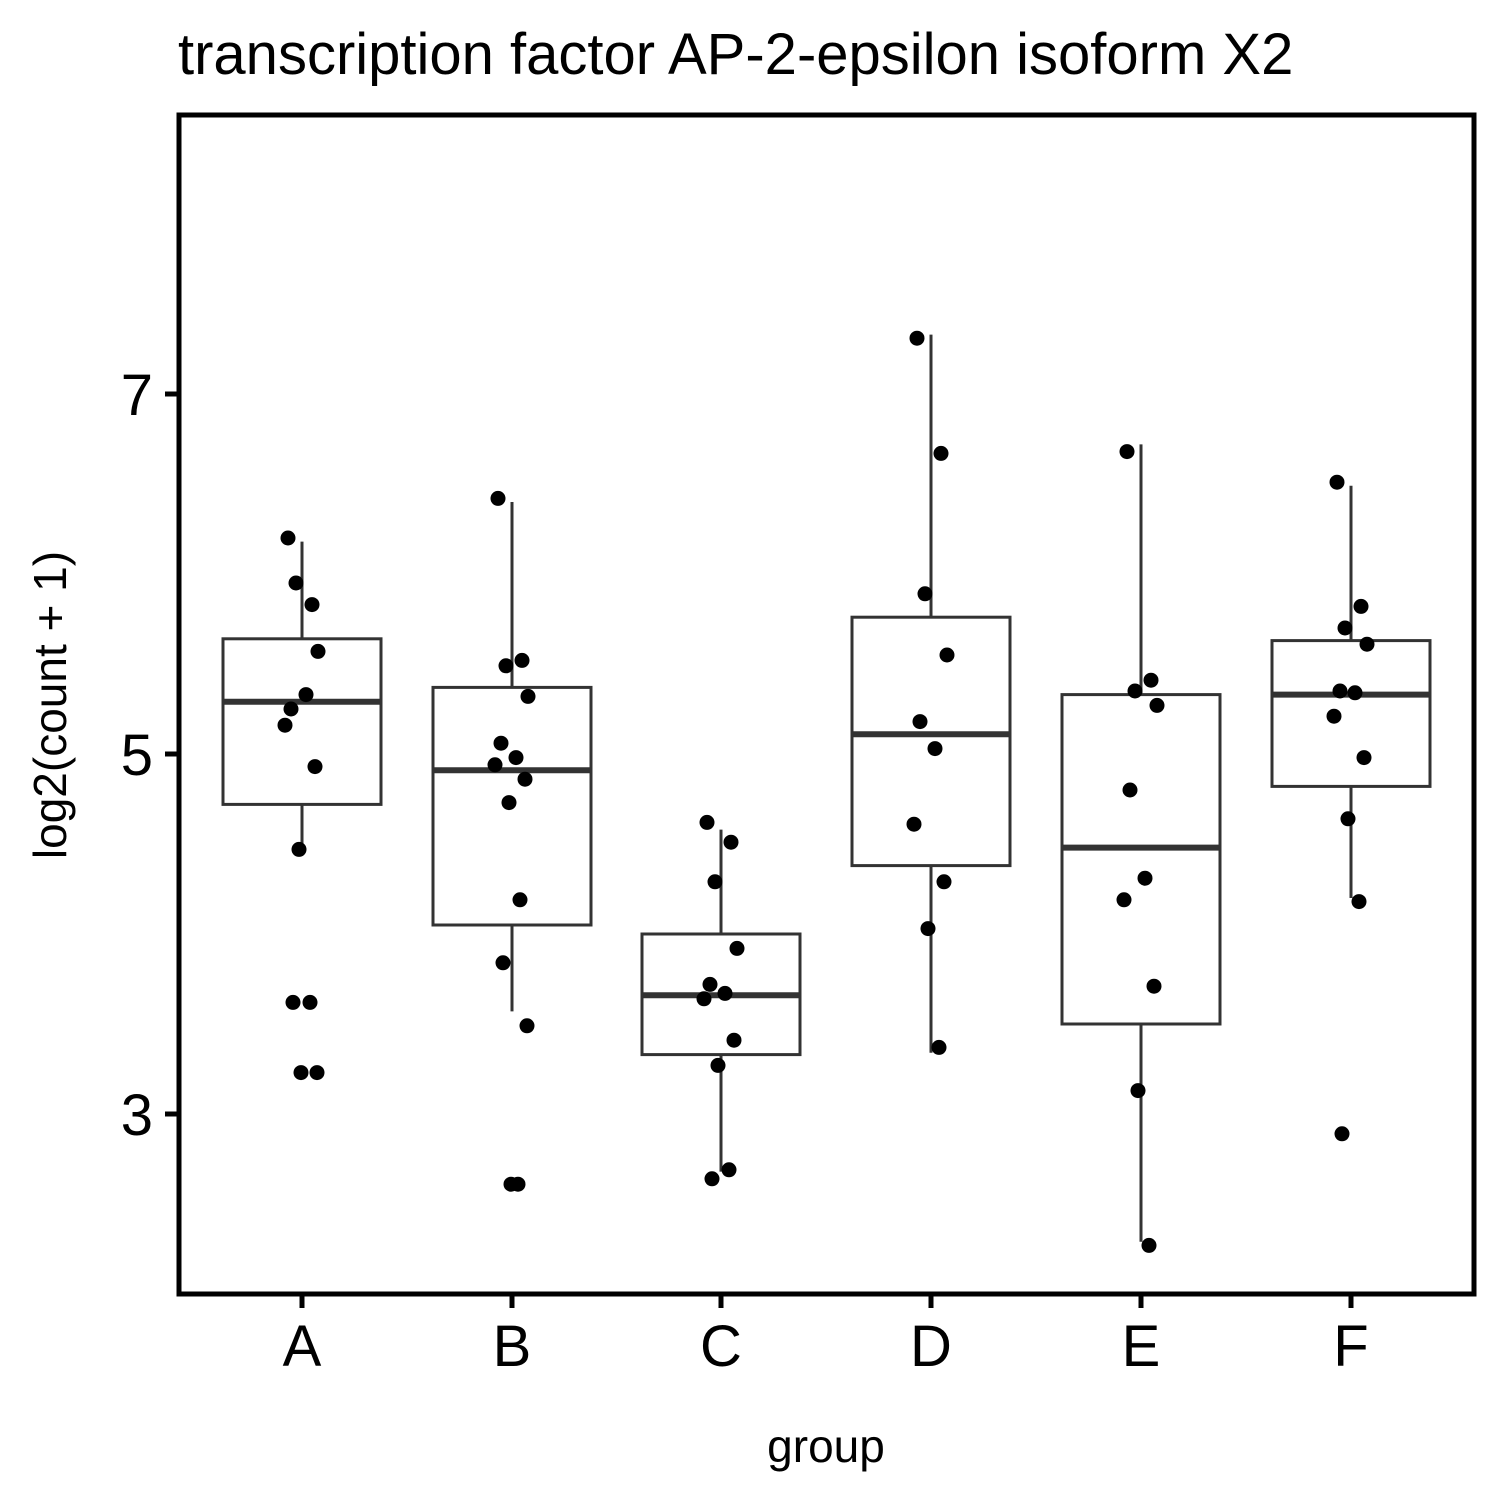  I want to click on box-e, so click(1141, 843).